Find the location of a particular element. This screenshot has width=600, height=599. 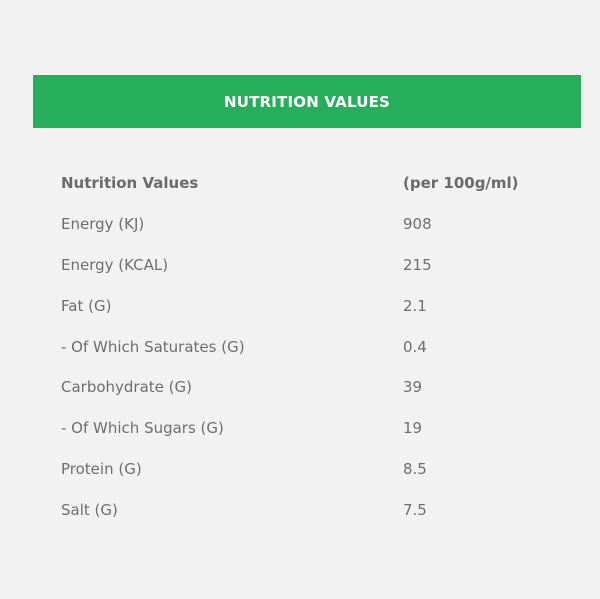

nutrient-value: 7.5 is located at coordinates (415, 509).